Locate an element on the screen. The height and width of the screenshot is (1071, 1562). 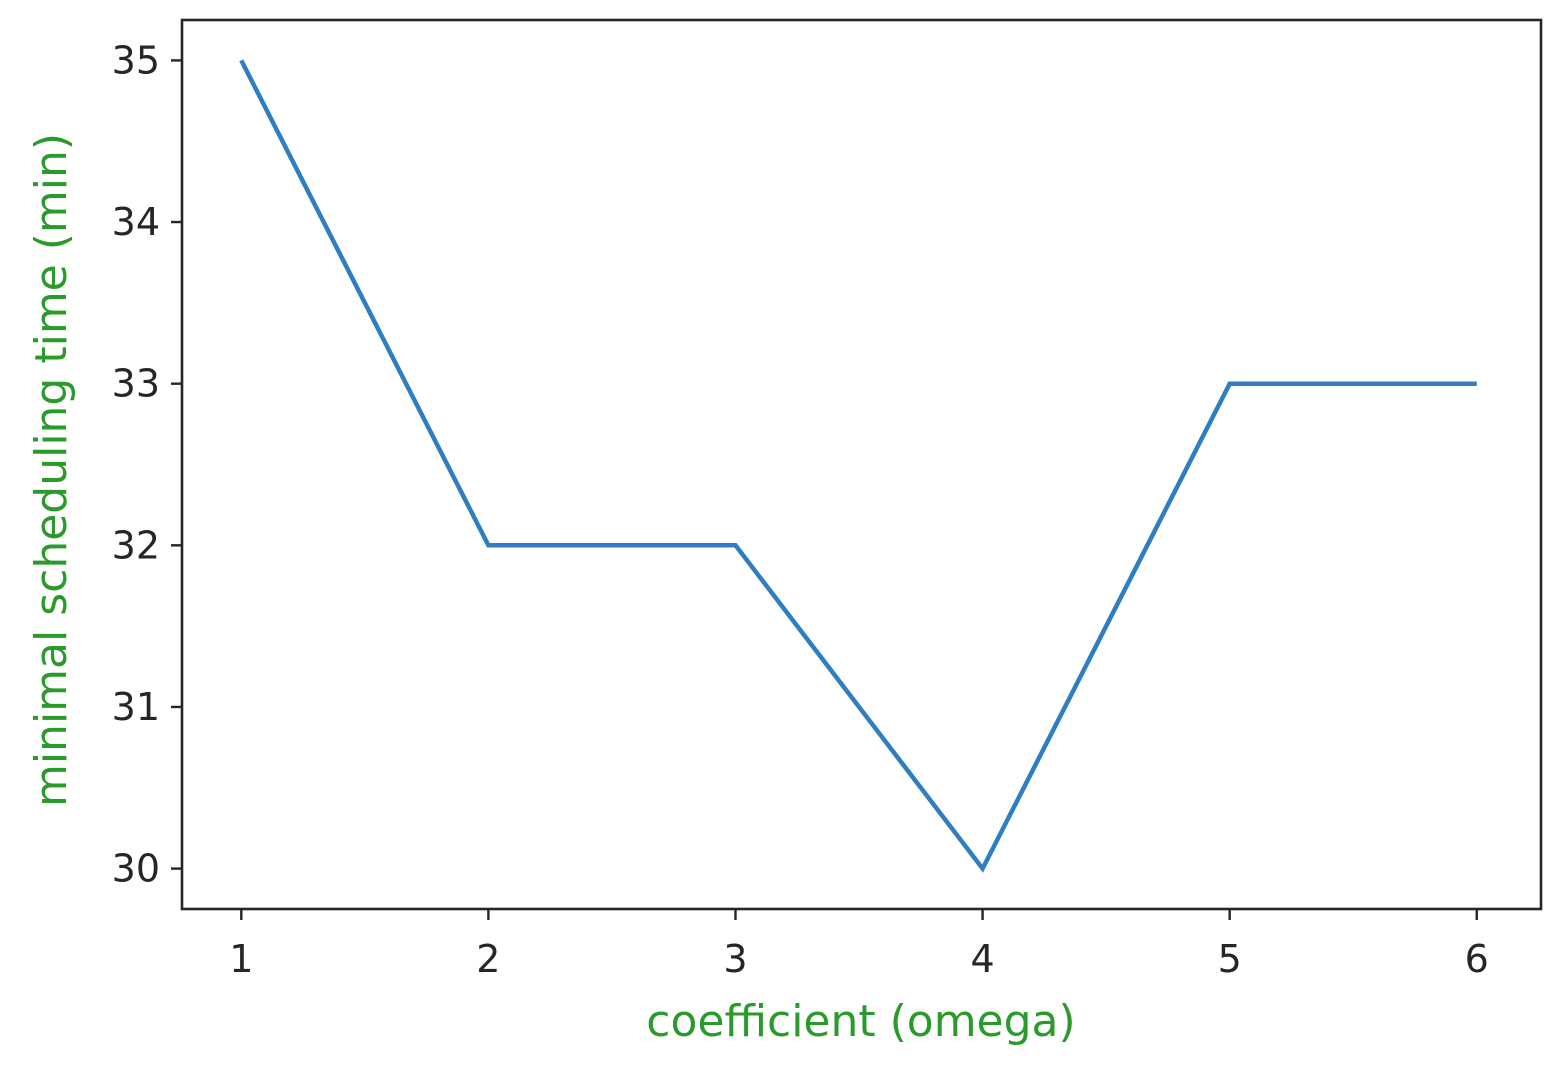
x-tick-label: 1 is located at coordinates (241, 959).